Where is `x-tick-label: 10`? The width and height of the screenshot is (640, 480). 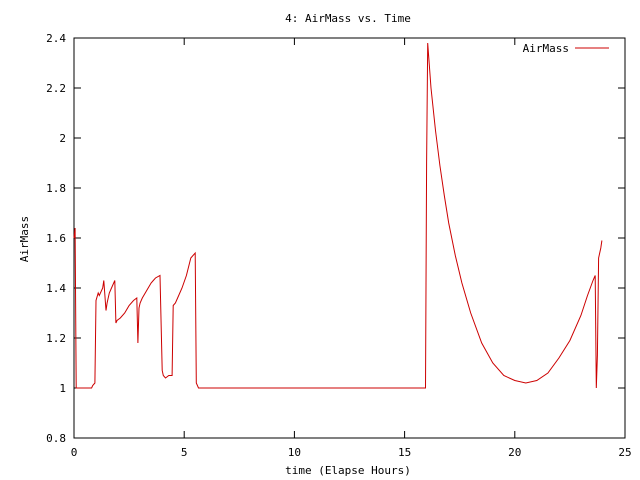
x-tick-label: 10 is located at coordinates (294, 452).